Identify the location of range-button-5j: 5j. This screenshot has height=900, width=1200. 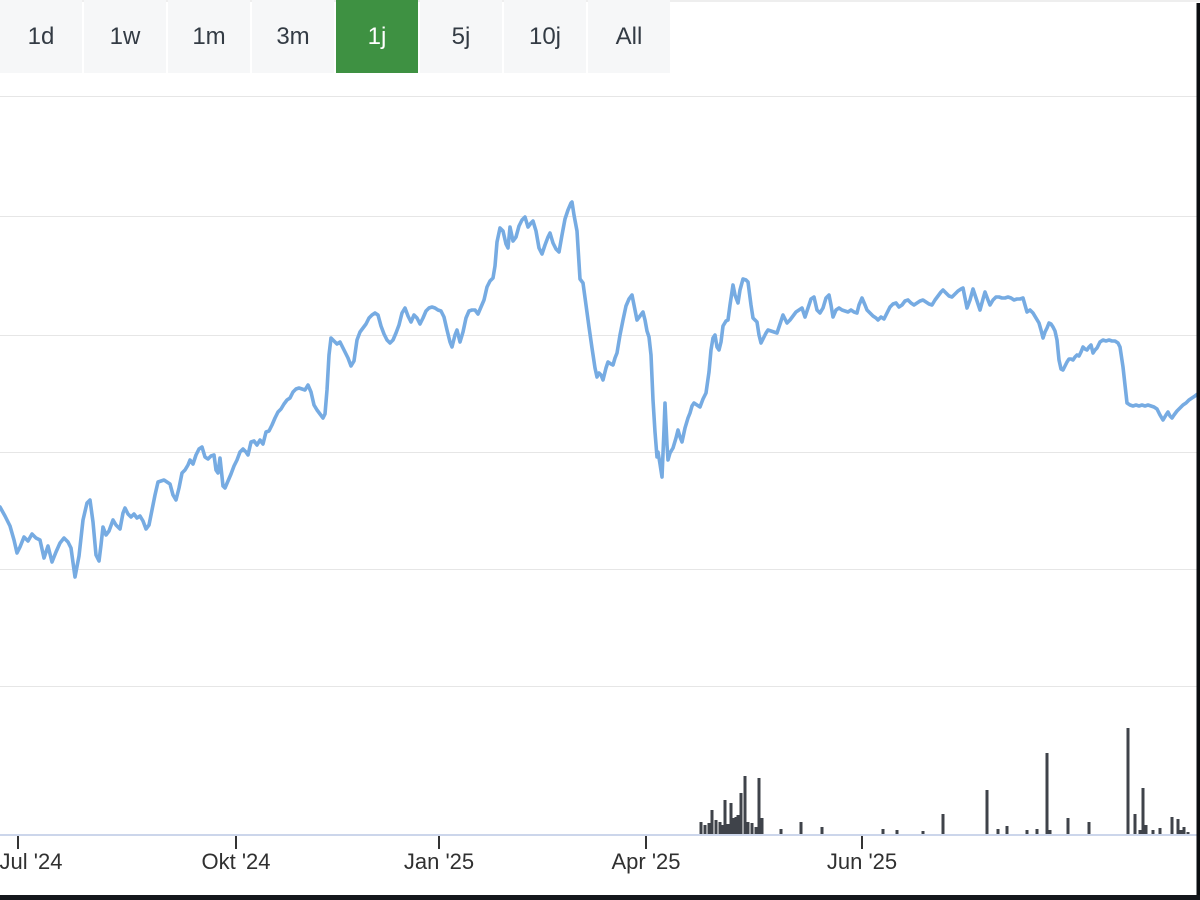
(461, 36).